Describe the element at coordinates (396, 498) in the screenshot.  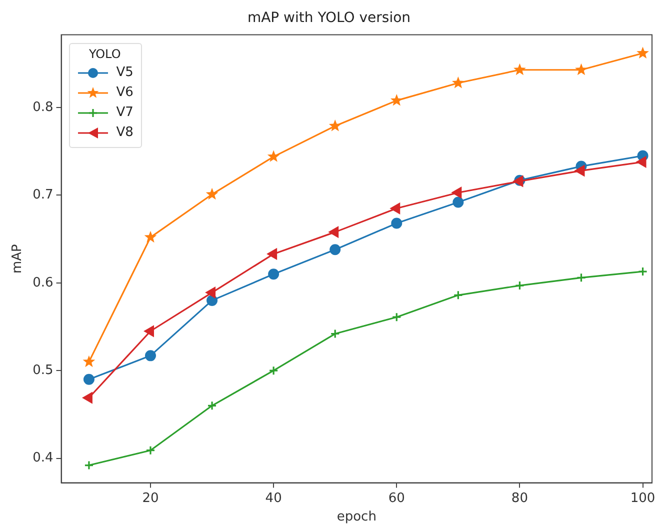
I see `x-tick-label: 60` at that location.